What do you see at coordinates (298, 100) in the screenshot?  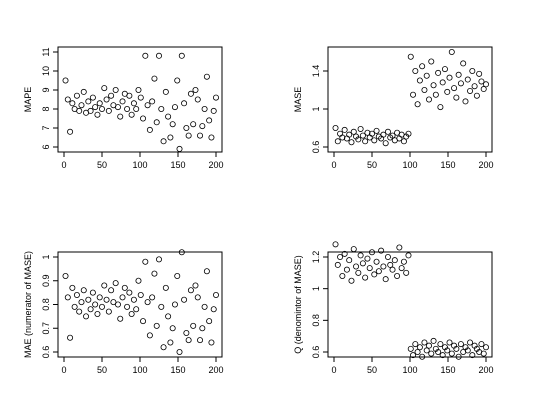 I see `y-axis-label: MASE` at bounding box center [298, 100].